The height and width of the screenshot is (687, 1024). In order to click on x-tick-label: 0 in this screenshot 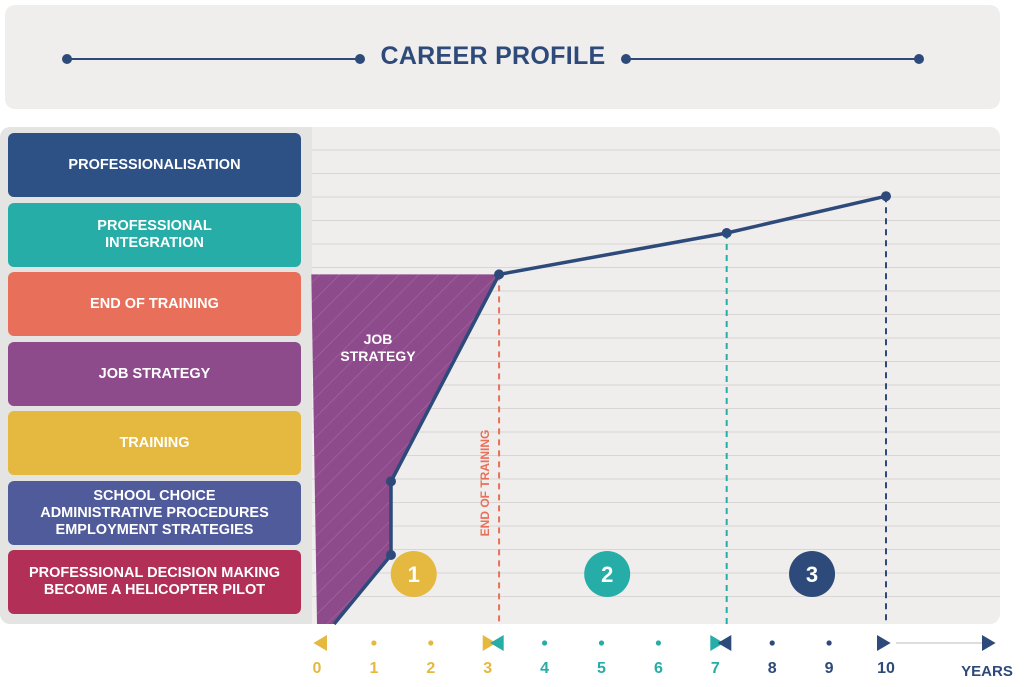, I will do `click(317, 668)`.